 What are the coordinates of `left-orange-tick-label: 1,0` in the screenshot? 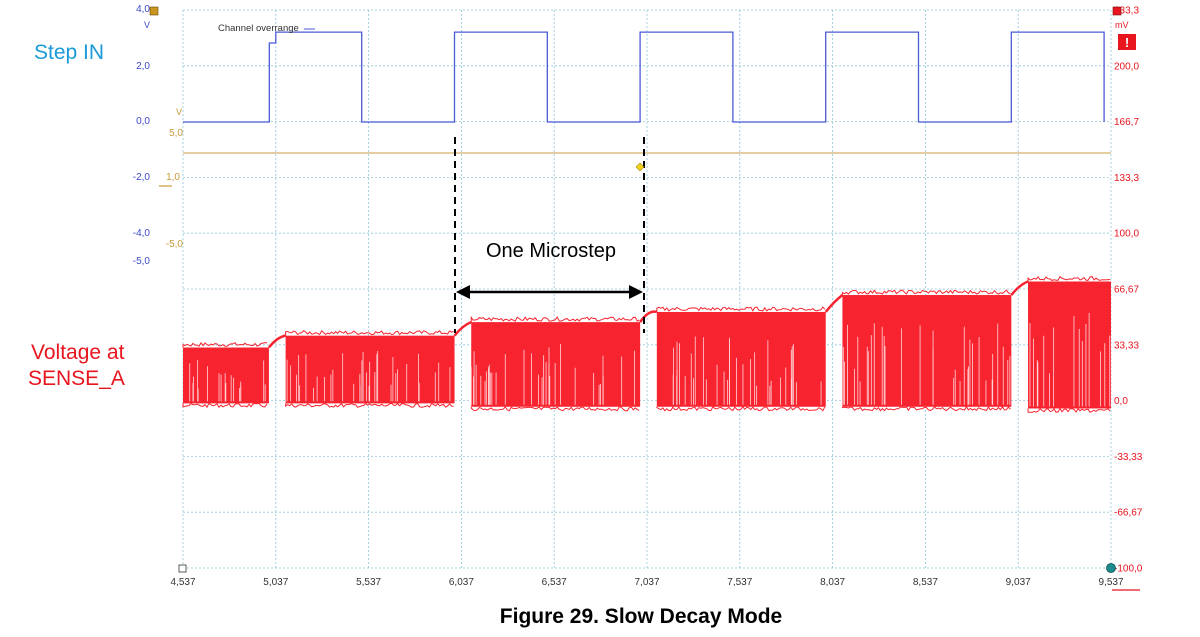 It's located at (173, 177).